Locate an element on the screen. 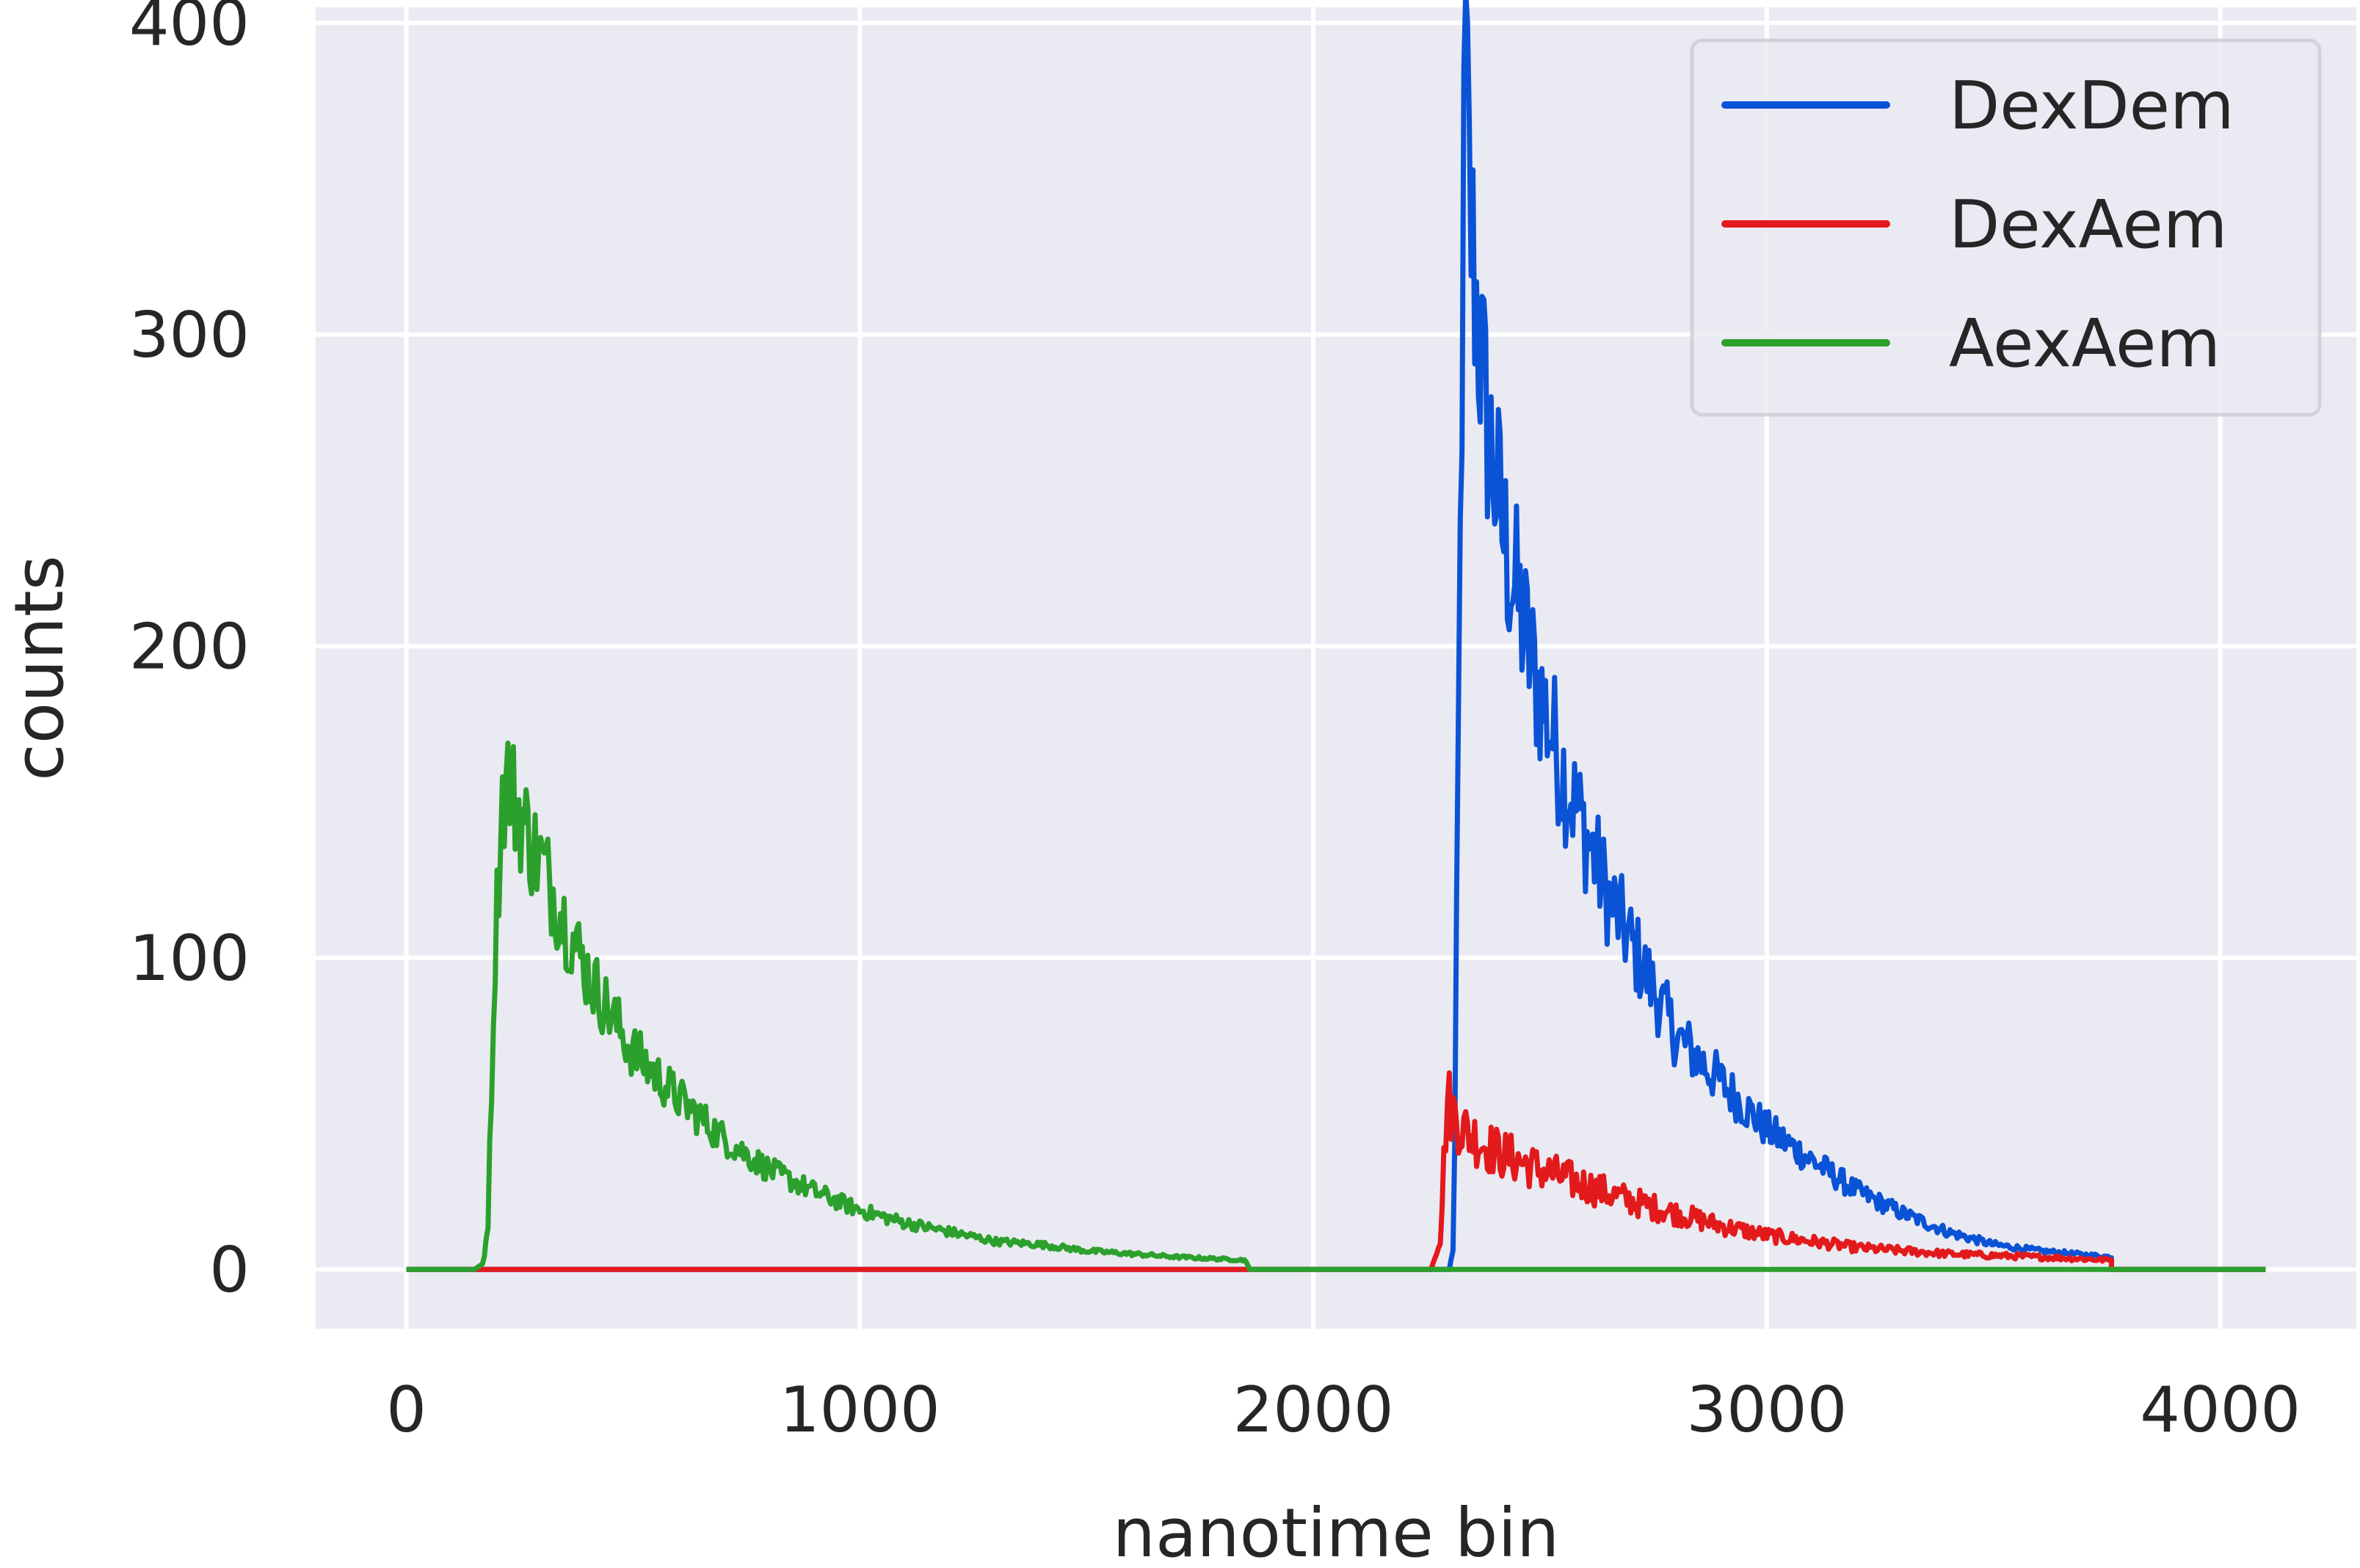 The width and height of the screenshot is (2360, 1568). x-tick-label: 2000 is located at coordinates (1313, 1410).